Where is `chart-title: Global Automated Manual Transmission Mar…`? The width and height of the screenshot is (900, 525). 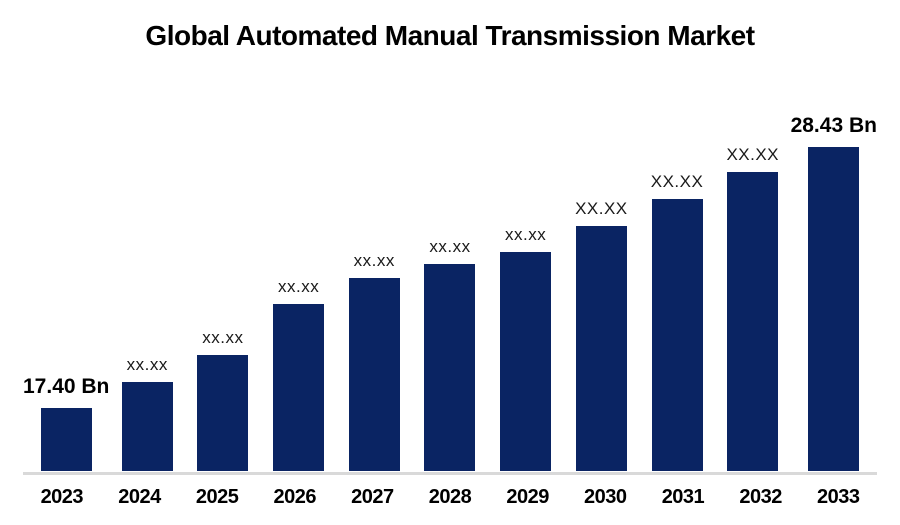
chart-title: Global Automated Manual Transmission Mar… is located at coordinates (450, 35).